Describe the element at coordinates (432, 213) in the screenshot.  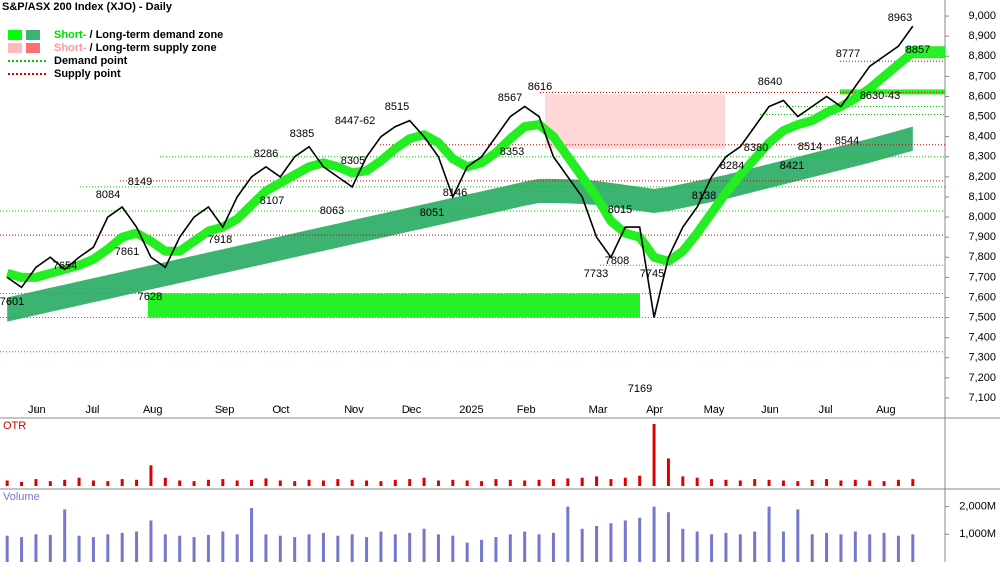
I see `price-annotation: 8051` at that location.